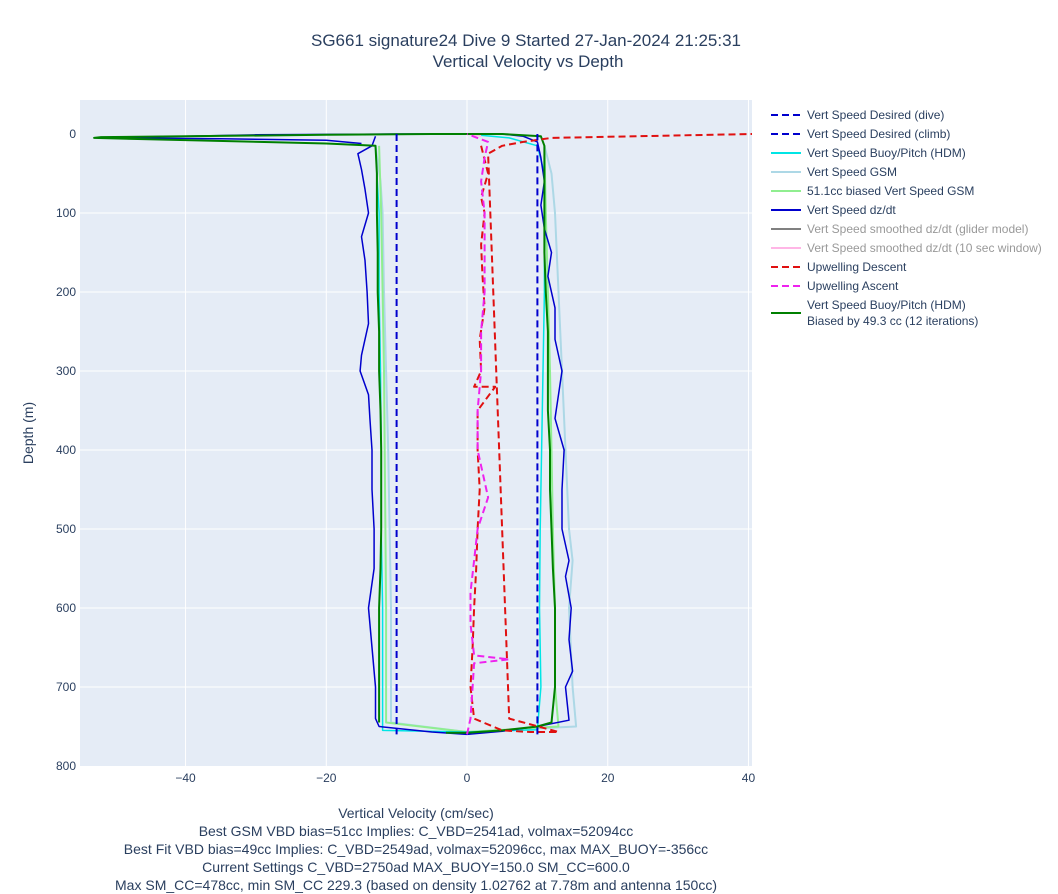  What do you see at coordinates (28, 433) in the screenshot?
I see `y-axis-title: Depth (m)` at bounding box center [28, 433].